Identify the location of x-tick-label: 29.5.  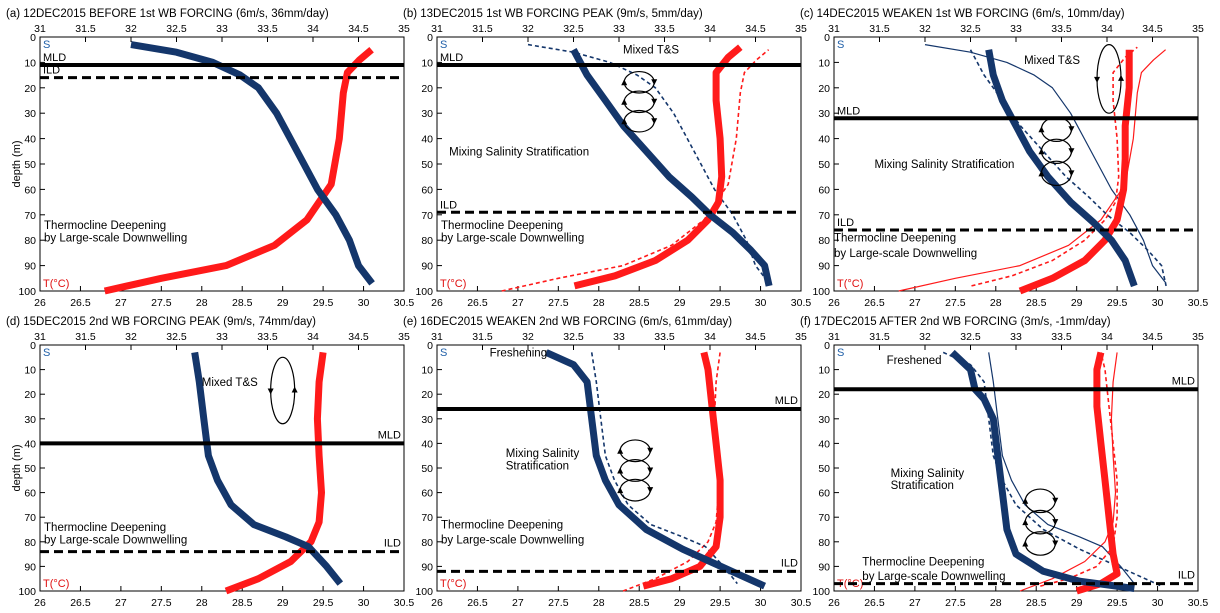
(1117, 303).